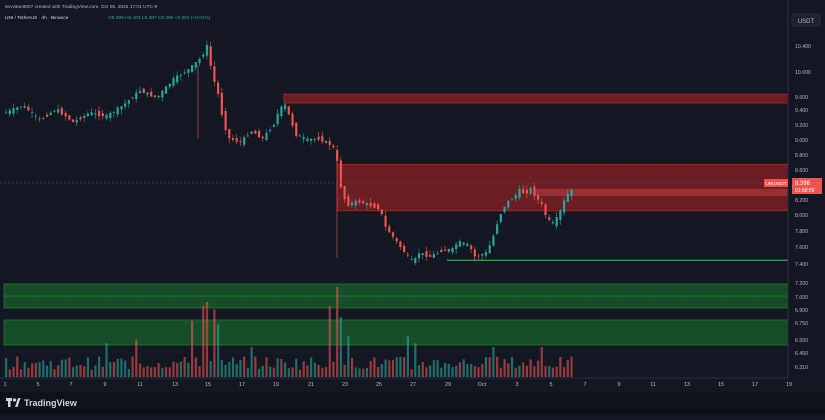 This screenshot has height=420, width=825. What do you see at coordinates (345, 385) in the screenshot?
I see `date-tick-label: 23` at bounding box center [345, 385].